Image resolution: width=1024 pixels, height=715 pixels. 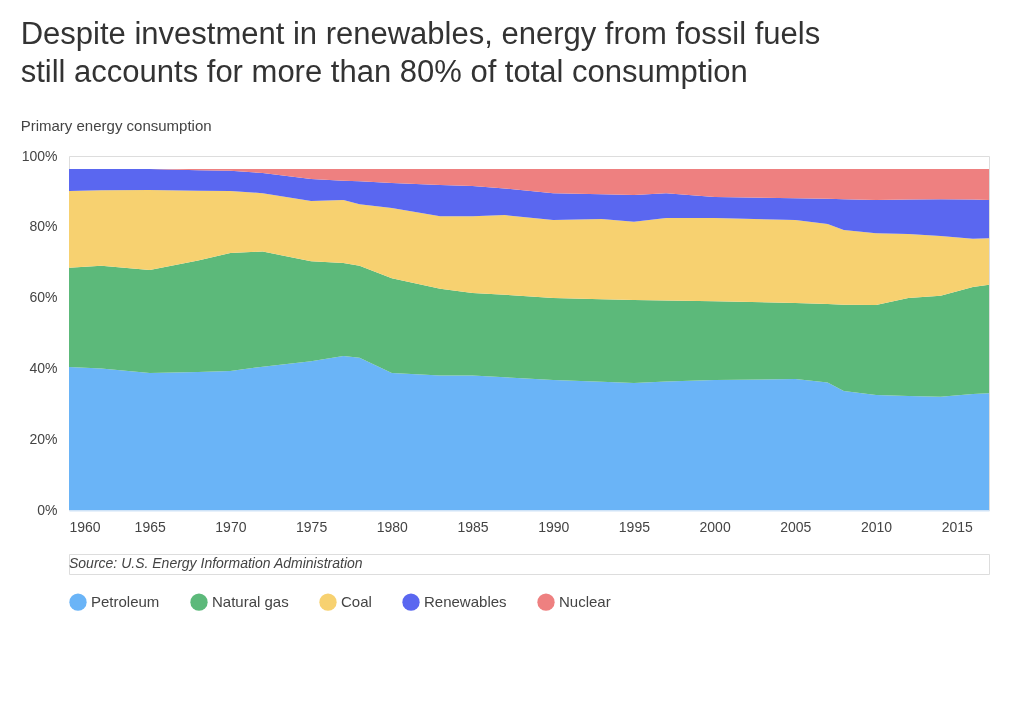 I want to click on x-tick-label: 1990, so click(x=554, y=526).